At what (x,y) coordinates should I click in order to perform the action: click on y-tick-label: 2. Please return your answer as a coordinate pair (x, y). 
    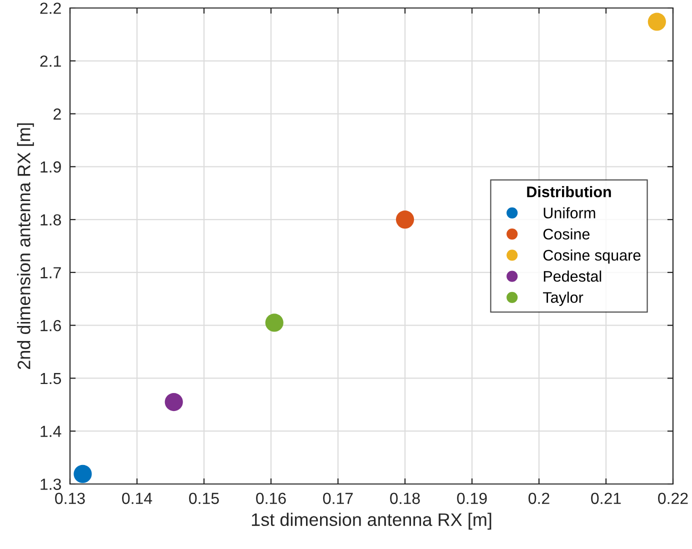
    Looking at the image, I should click on (57, 114).